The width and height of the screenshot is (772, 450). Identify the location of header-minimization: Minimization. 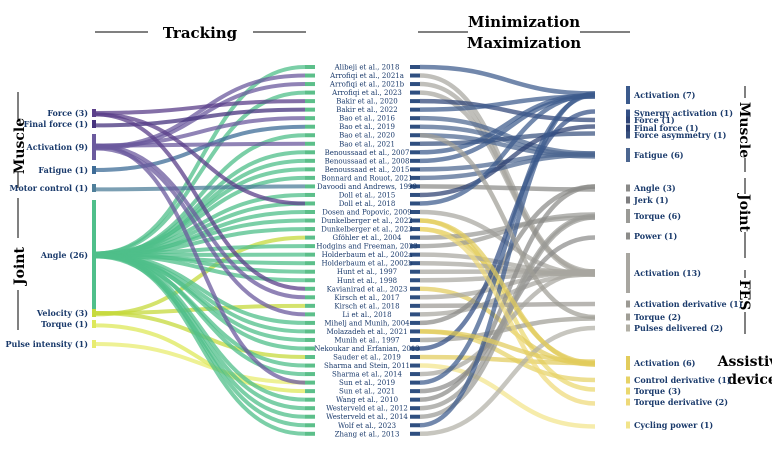
(524, 22).